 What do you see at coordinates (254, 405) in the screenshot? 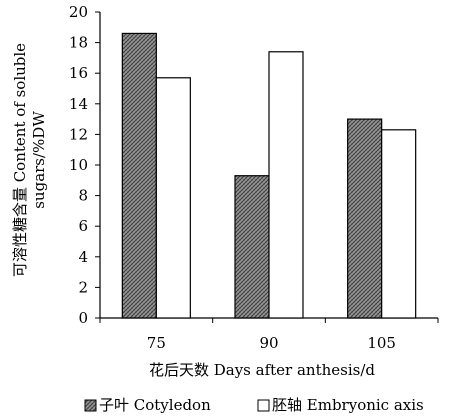
I see `legend: 子叶 Cotyledon 胚轴 Embryonic axis` at bounding box center [254, 405].